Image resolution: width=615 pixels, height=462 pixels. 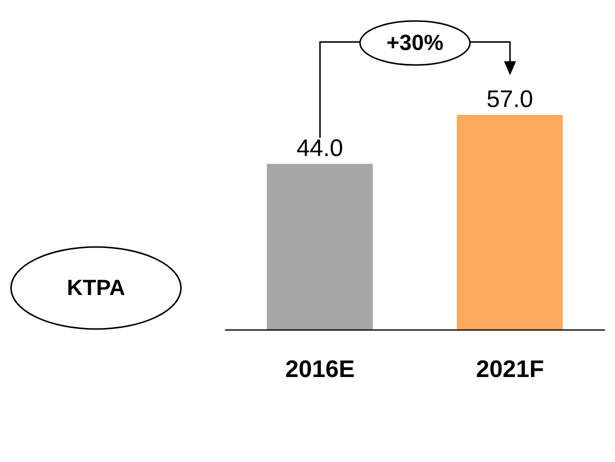 What do you see at coordinates (510, 99) in the screenshot?
I see `data-label: 57.0` at bounding box center [510, 99].